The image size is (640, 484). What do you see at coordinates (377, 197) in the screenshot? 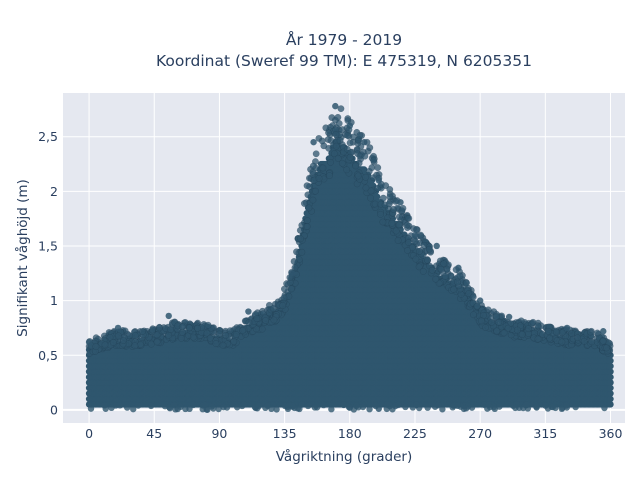
I see `data-point` at bounding box center [377, 197].